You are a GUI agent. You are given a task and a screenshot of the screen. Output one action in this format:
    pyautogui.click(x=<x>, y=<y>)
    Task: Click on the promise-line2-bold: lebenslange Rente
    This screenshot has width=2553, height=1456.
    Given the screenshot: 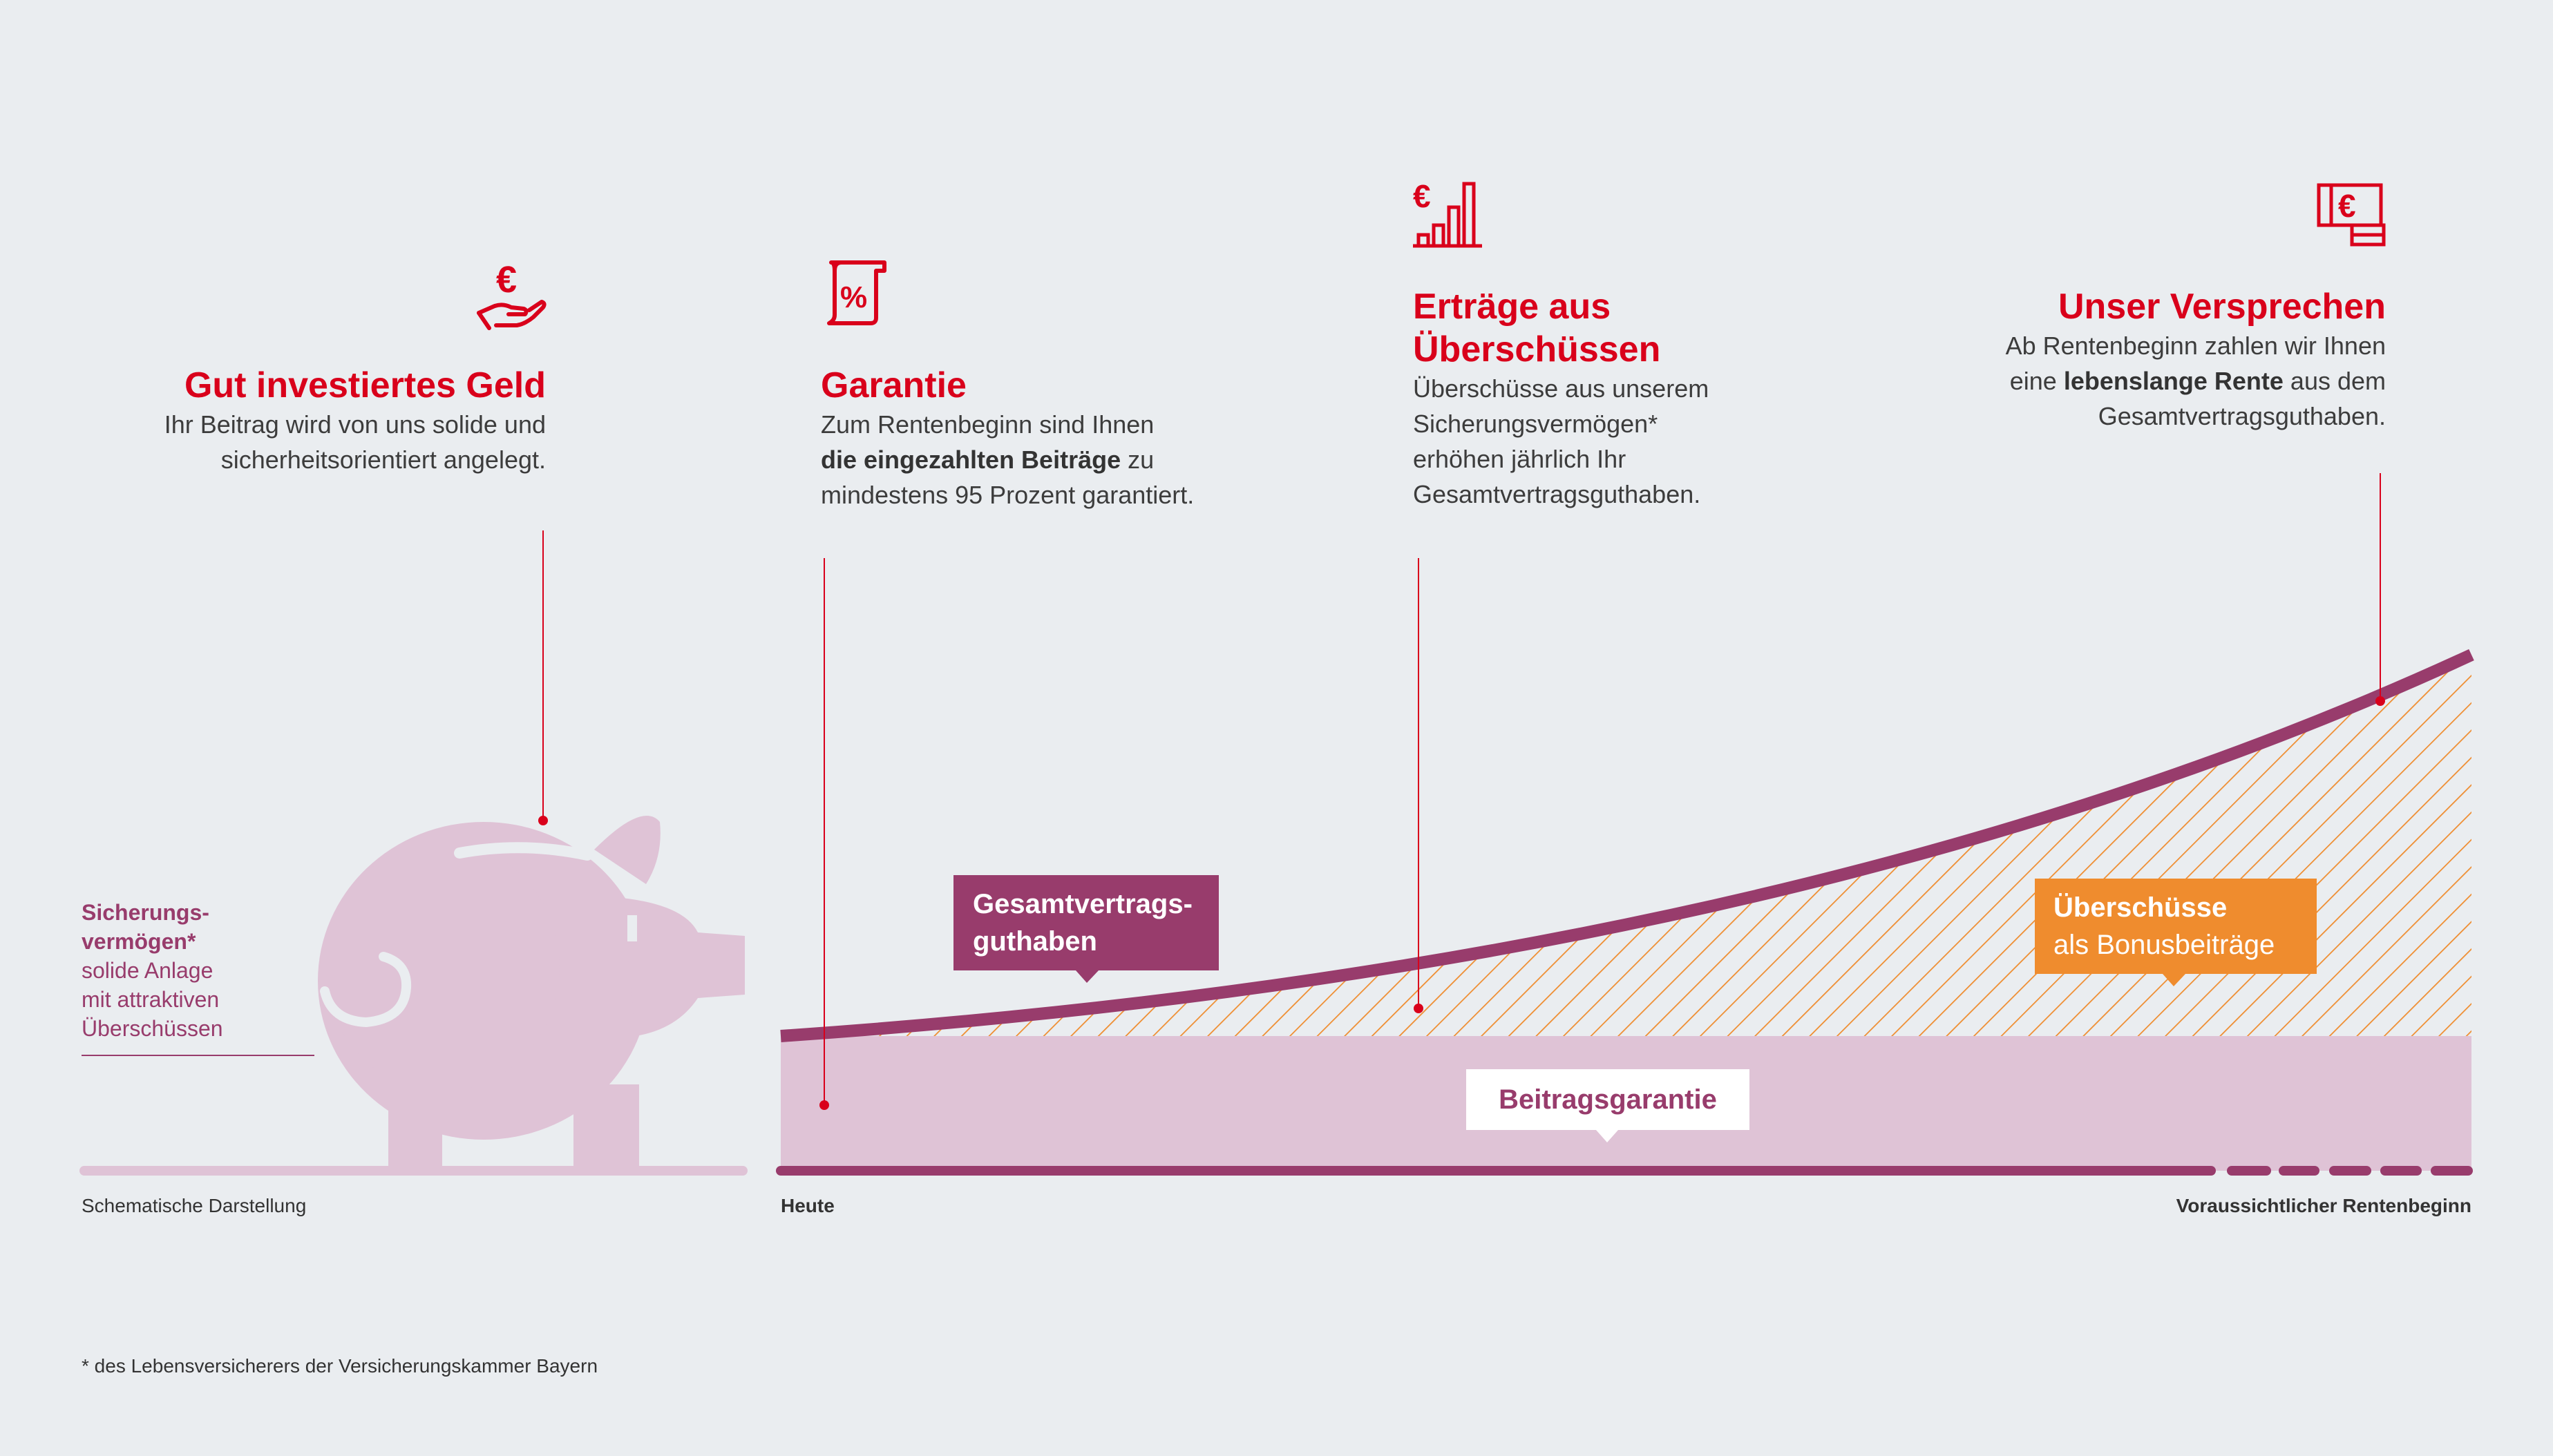 What is the action you would take?
    pyautogui.click(x=2173, y=381)
    